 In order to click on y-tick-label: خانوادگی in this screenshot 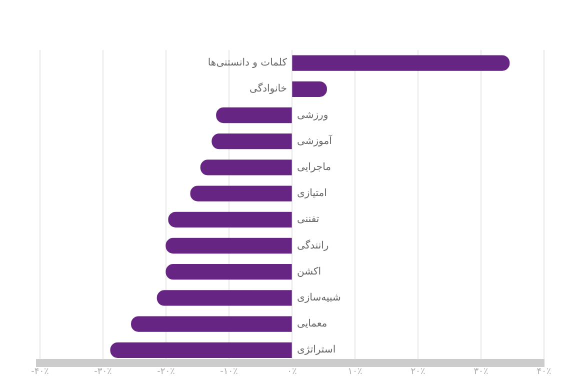, I will do `click(268, 88)`.